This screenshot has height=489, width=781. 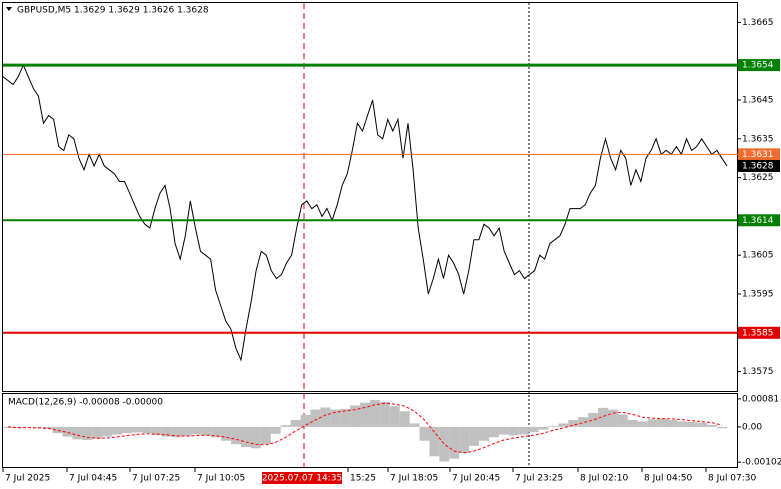 I want to click on macd-title: MACD(12,26,9) -0.00008 -0.00000, so click(x=85, y=403).